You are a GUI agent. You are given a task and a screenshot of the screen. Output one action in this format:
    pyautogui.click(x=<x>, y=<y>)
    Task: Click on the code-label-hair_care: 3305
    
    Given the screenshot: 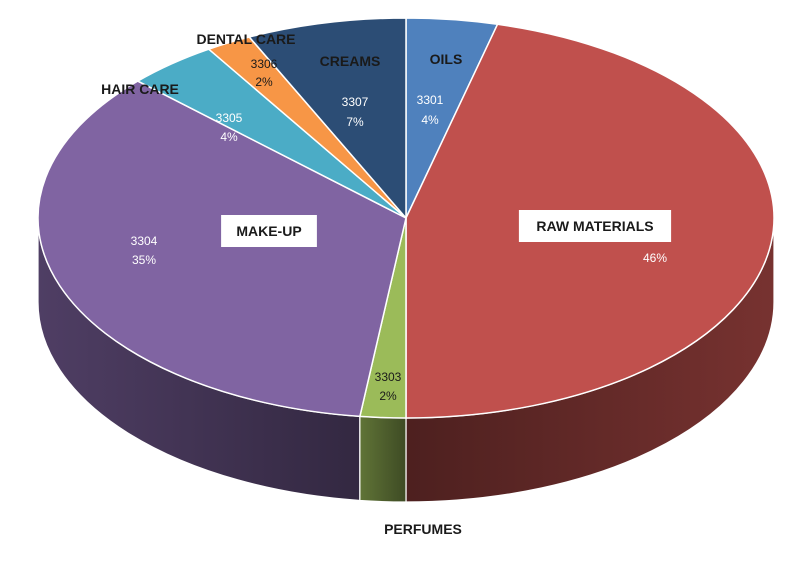 What is the action you would take?
    pyautogui.click(x=229, y=118)
    